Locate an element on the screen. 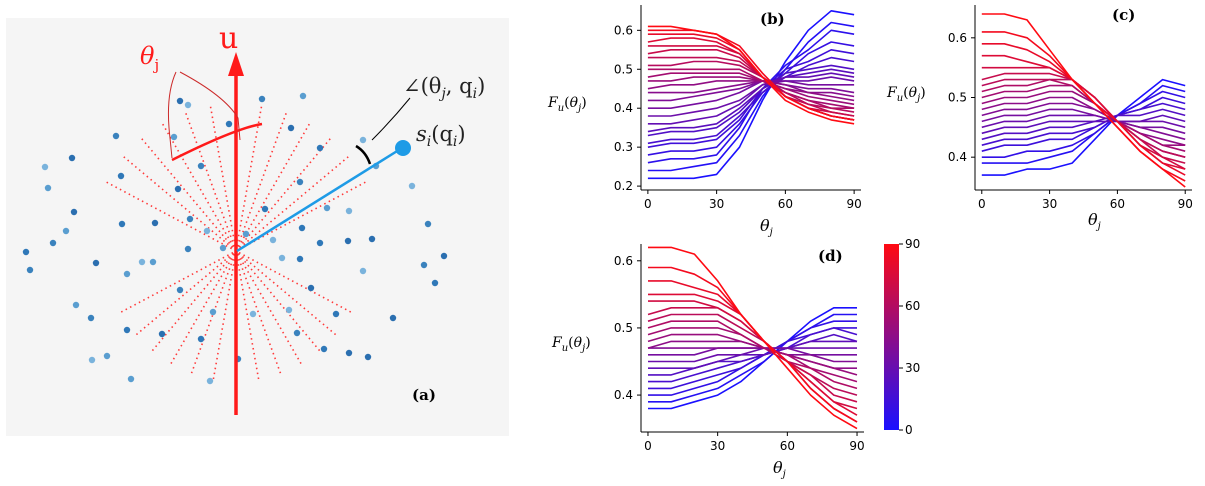 This screenshot has width=1205, height=486. s-label-d: i is located at coordinates (455, 142).